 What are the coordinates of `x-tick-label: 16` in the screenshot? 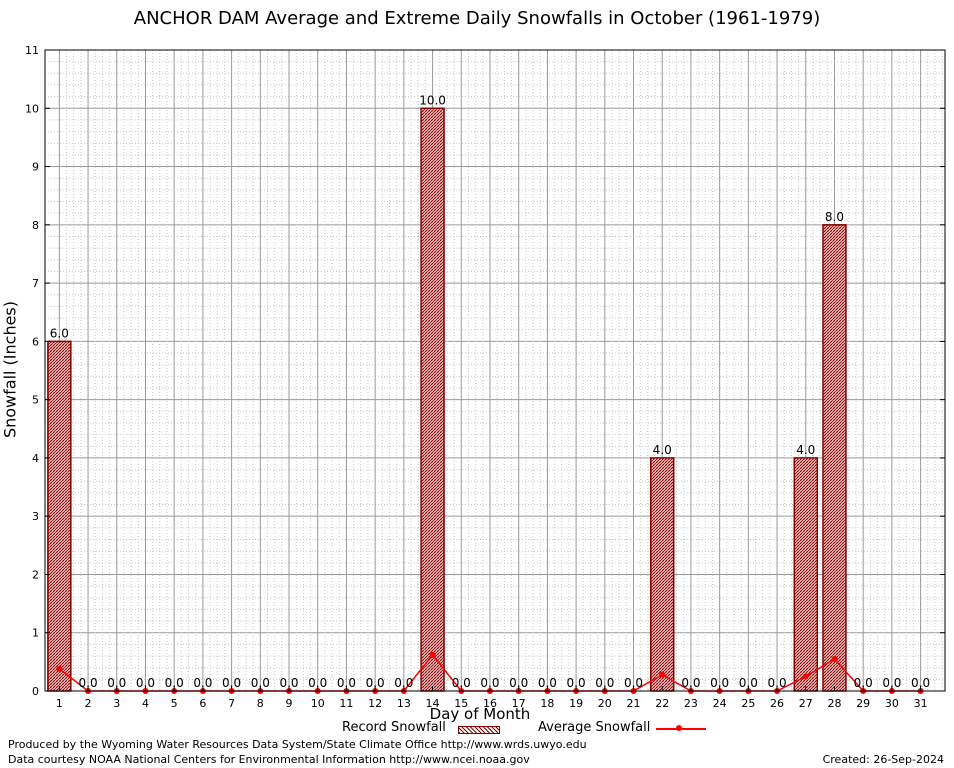 It's located at (490, 703).